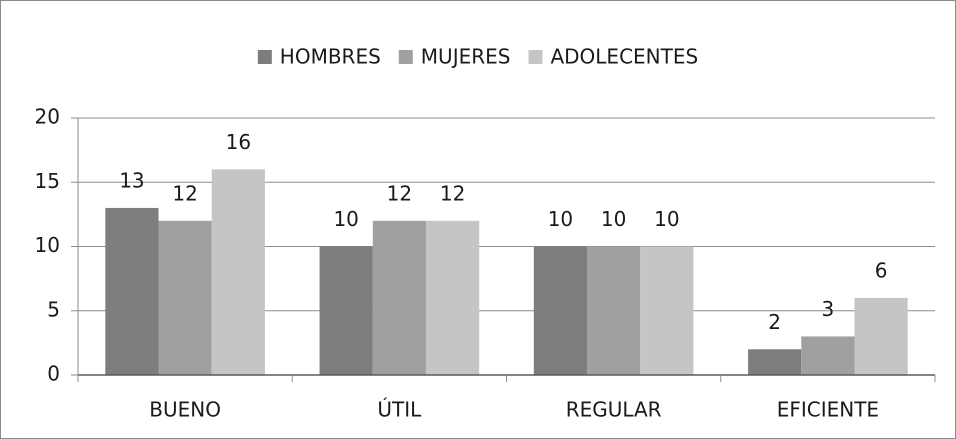 The width and height of the screenshot is (956, 439). Describe the element at coordinates (774, 322) in the screenshot. I see `data-label: 2` at that location.